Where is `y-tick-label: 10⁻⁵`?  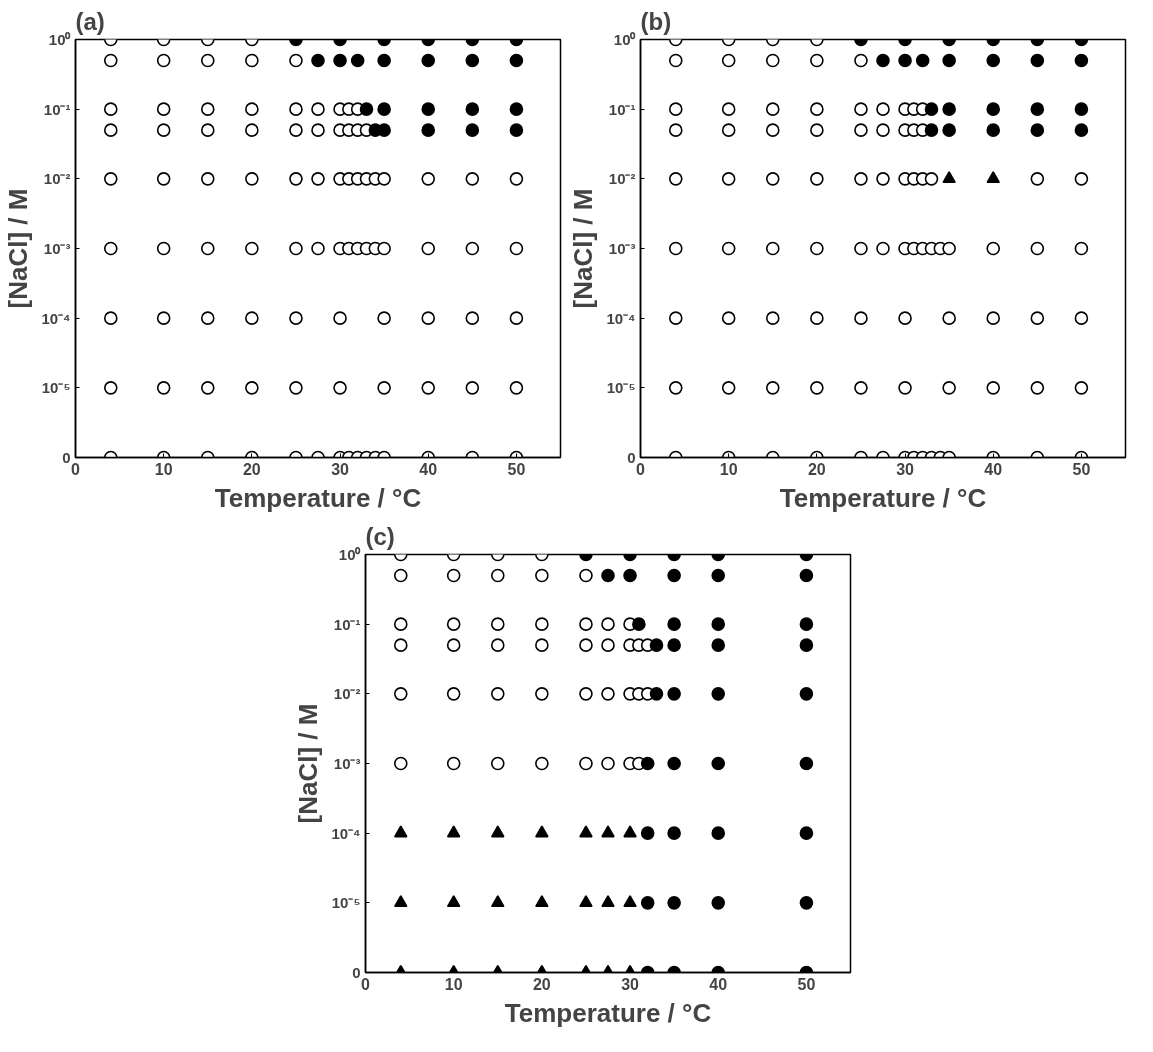
y-tick-label: 10⁻⁵ is located at coordinates (56, 388).